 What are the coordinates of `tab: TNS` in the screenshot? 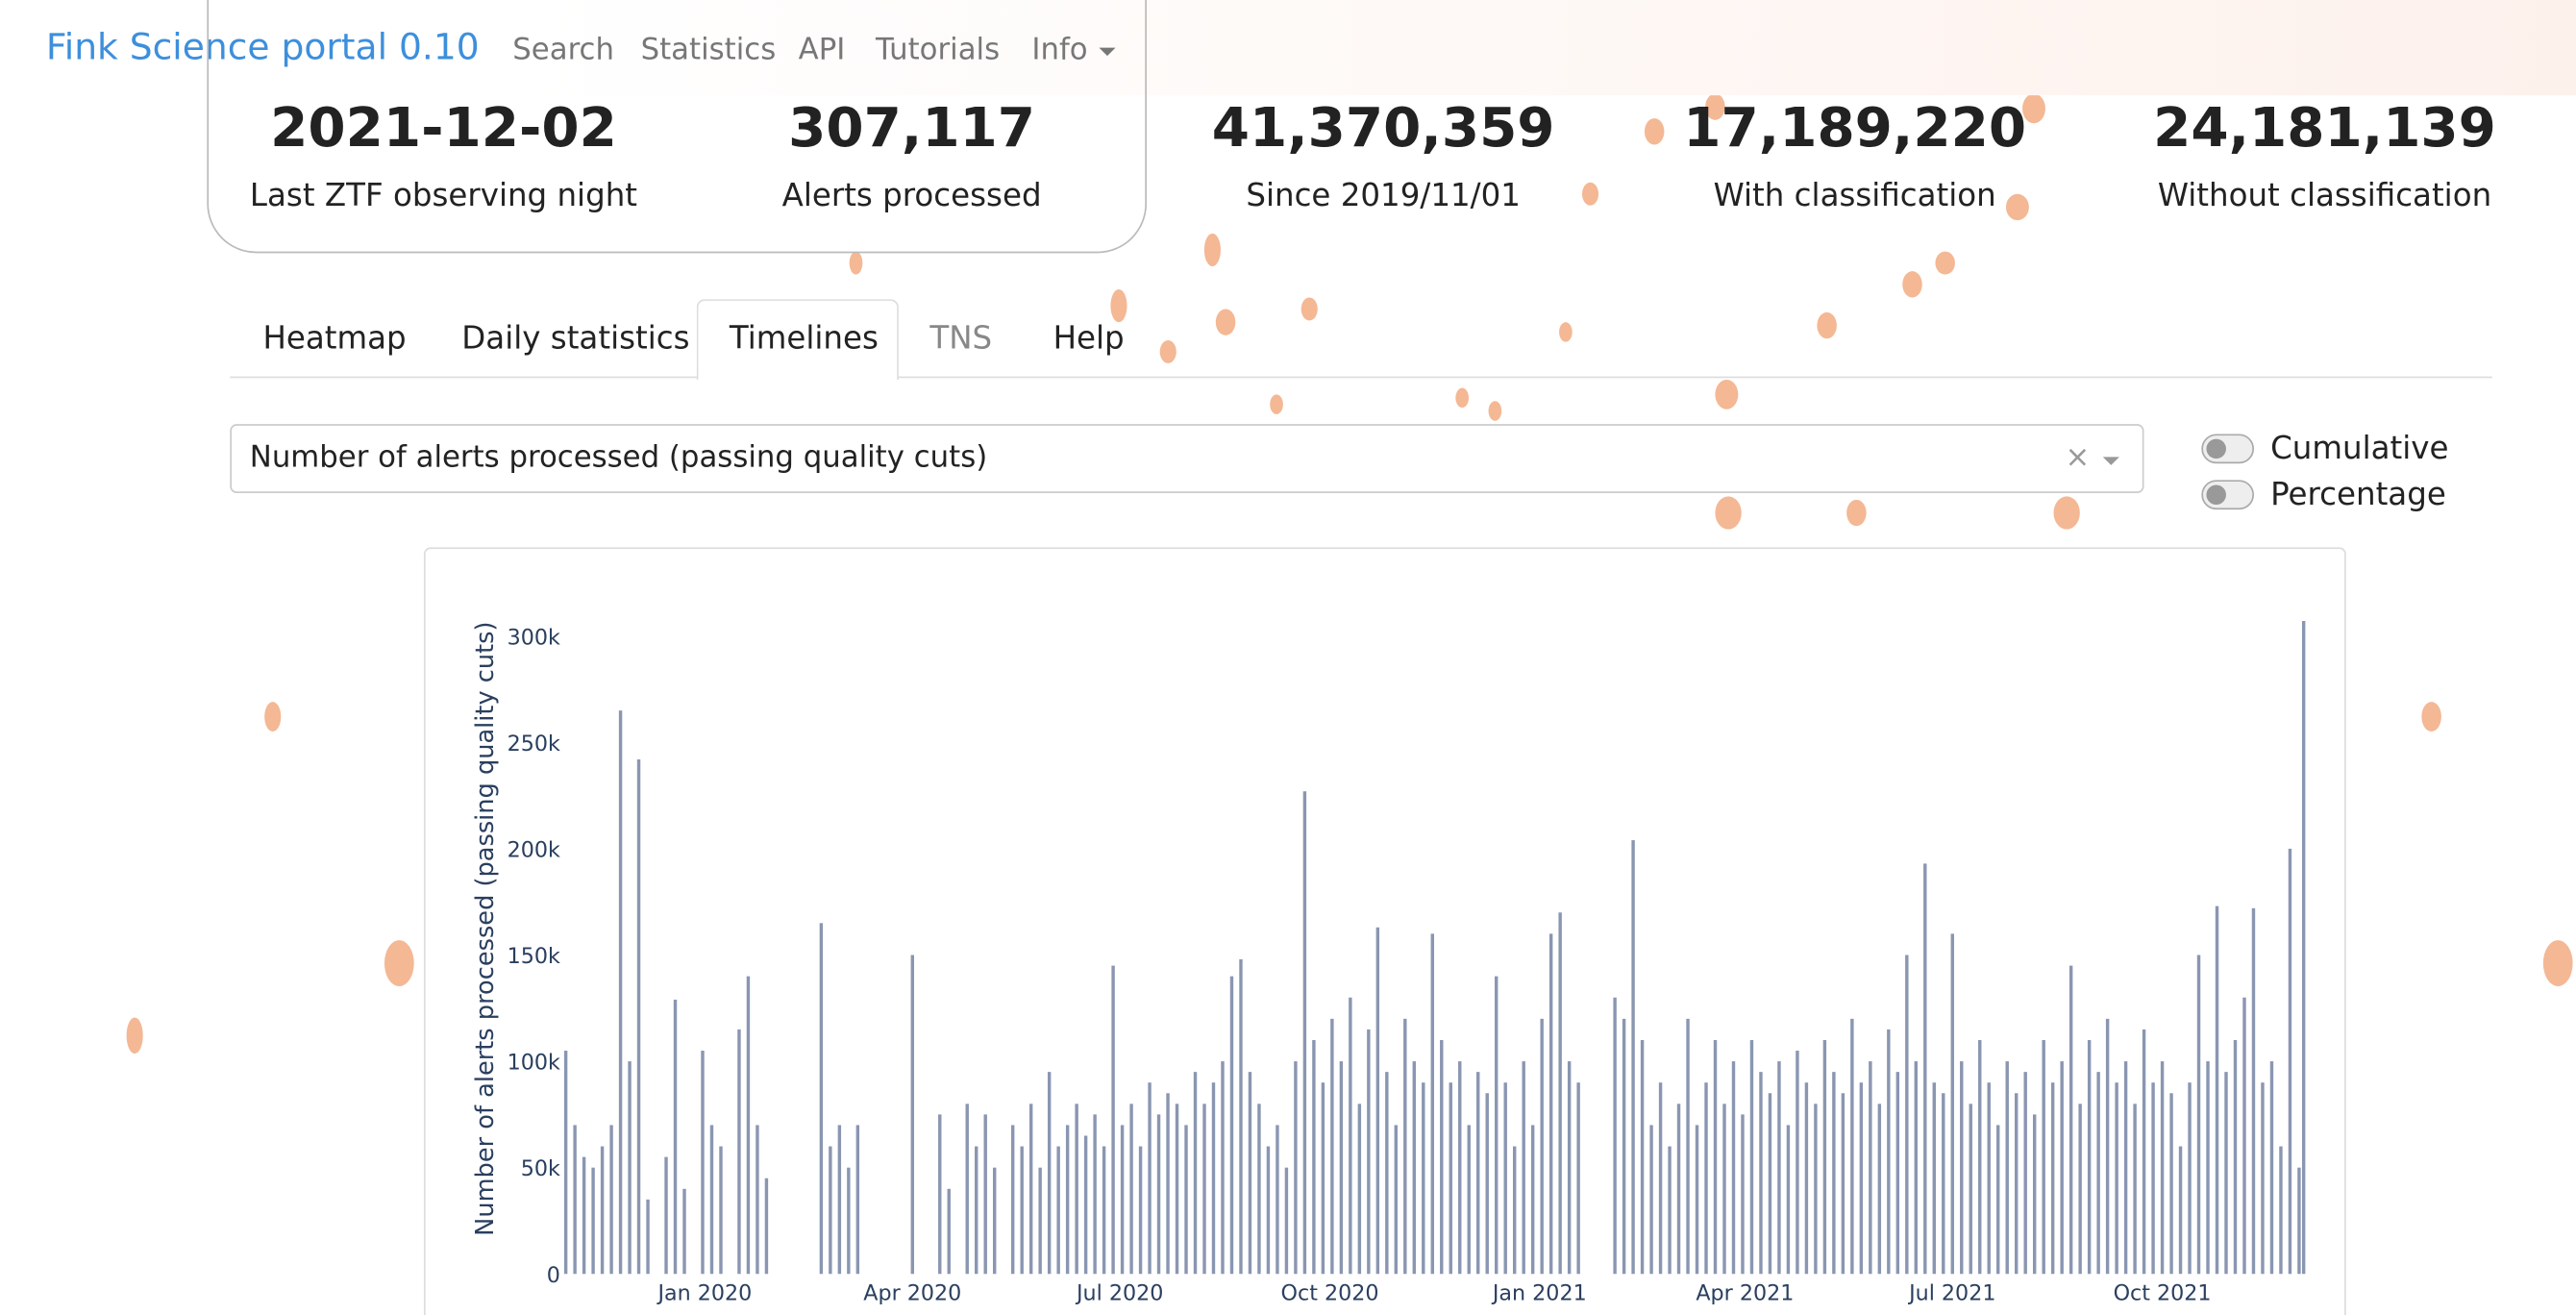 It's located at (961, 339).